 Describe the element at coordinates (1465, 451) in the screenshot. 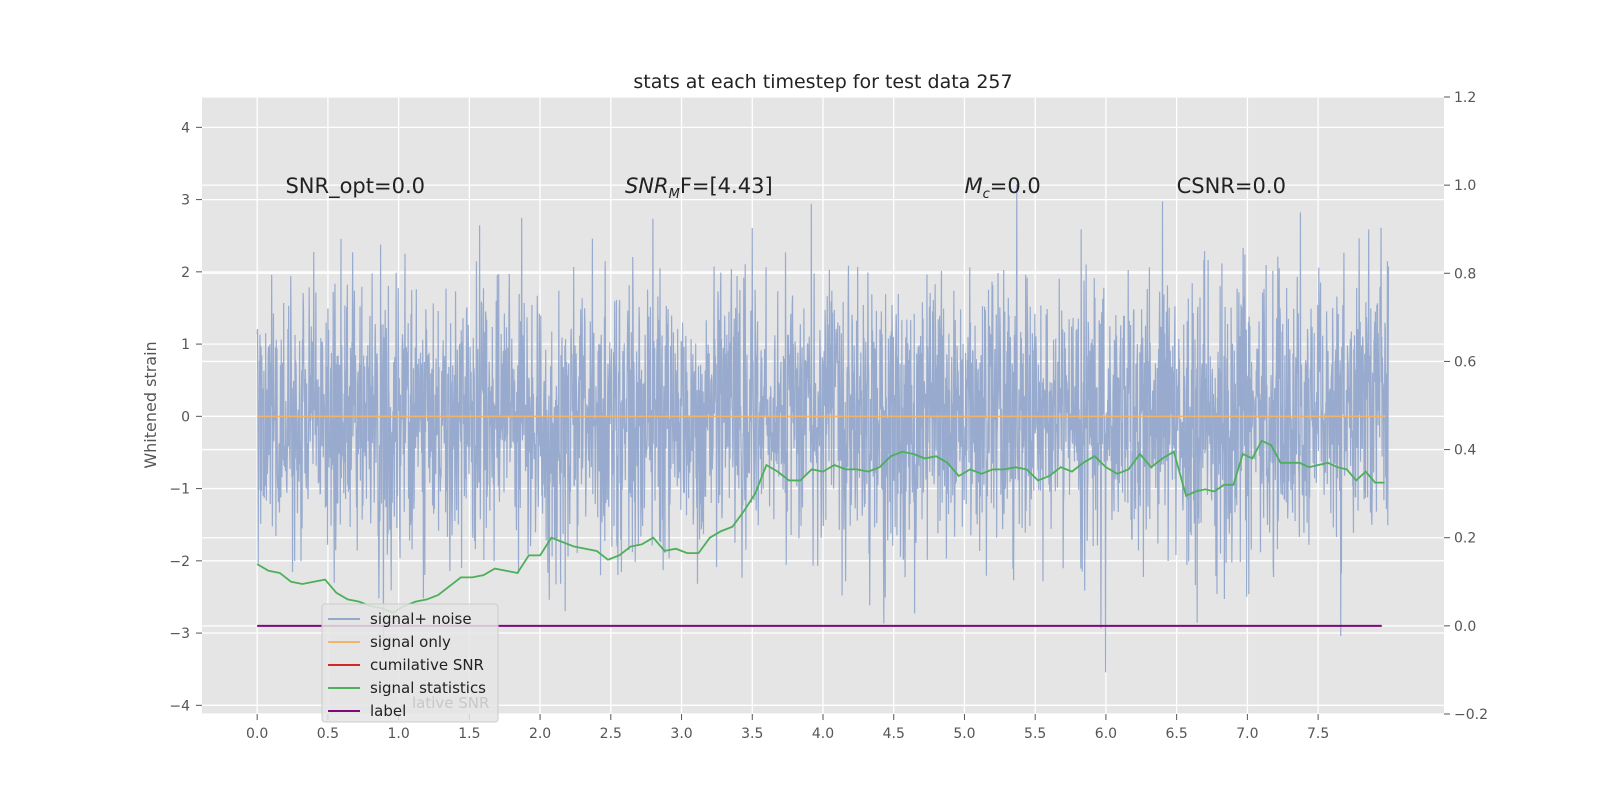

I see `y2-tick-label: 0.4` at that location.